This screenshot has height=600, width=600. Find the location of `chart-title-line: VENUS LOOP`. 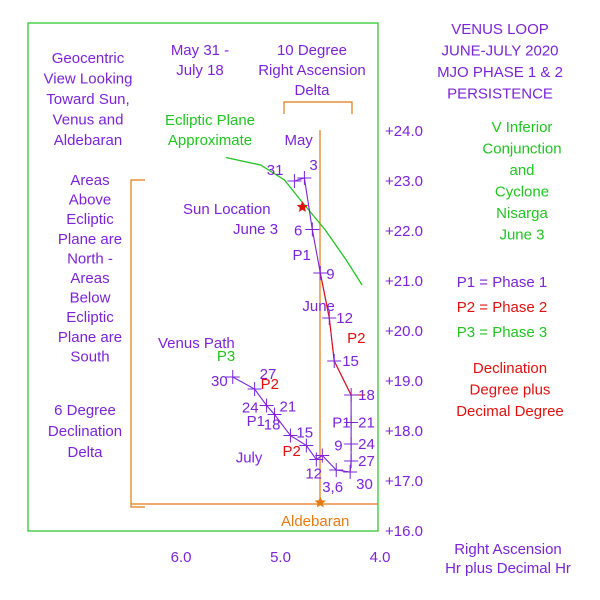

chart-title-line: VENUS LOOP is located at coordinates (500, 29).